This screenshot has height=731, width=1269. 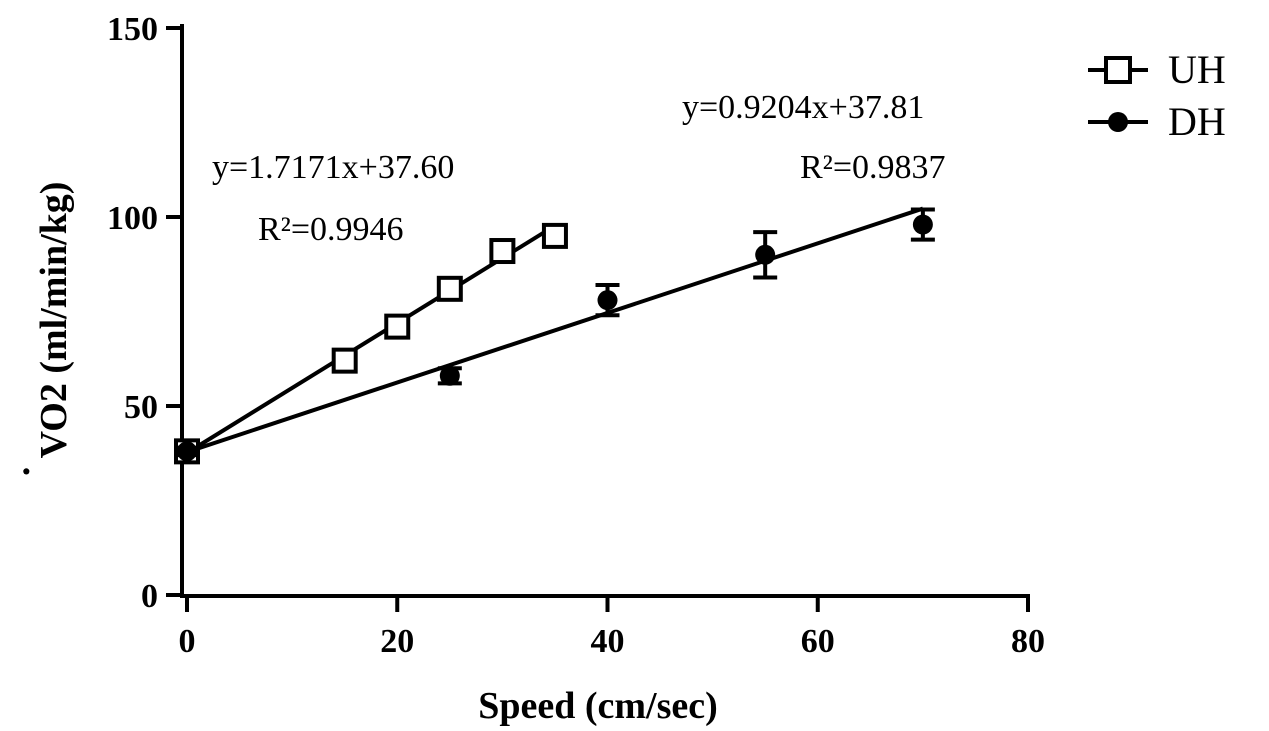 I want to click on y-tick-label: 100, so click(x=132, y=218).